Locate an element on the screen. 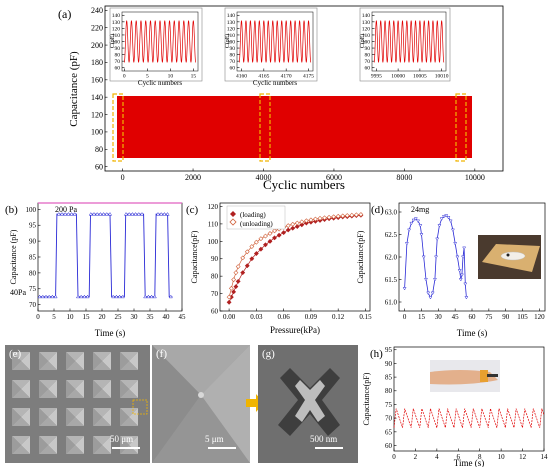  h-ytick-label: 60 is located at coordinates (389, 446).